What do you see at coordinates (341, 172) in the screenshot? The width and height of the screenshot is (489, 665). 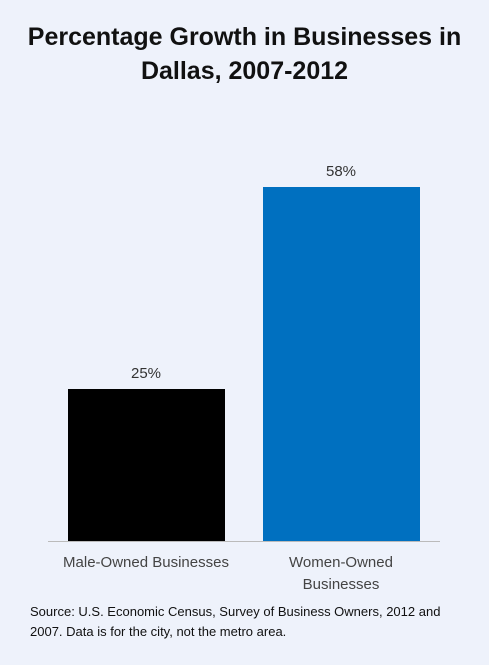 I see `value-label: 58%` at bounding box center [341, 172].